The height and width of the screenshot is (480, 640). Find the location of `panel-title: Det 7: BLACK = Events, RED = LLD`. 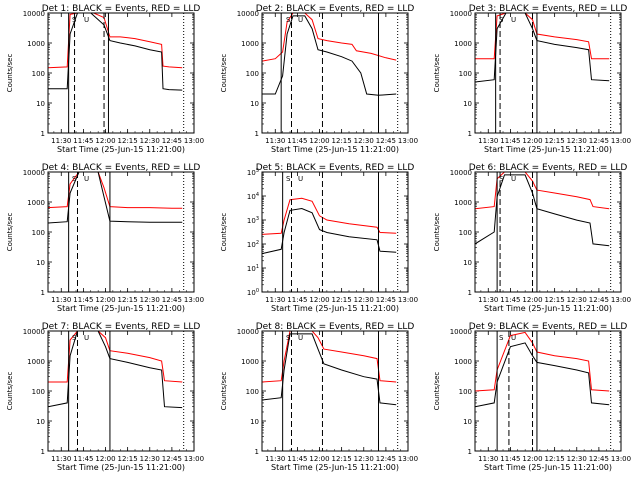

panel-title: Det 7: BLACK = Events, RED = LLD is located at coordinates (121, 327).